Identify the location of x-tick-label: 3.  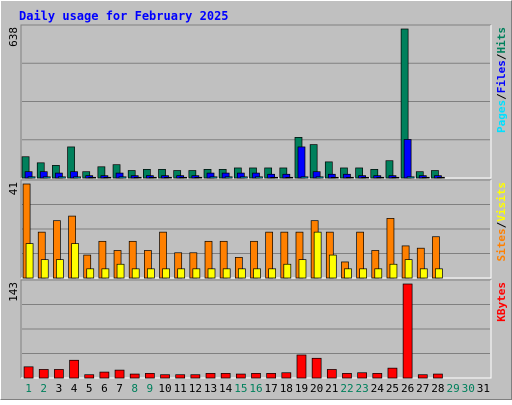
(59, 388).